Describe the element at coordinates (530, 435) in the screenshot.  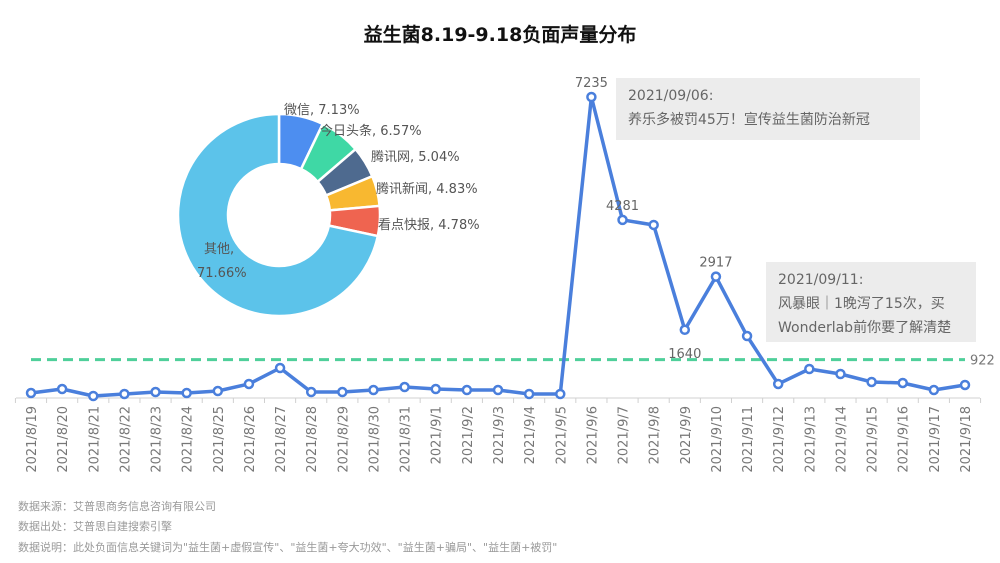
I see `x-tick-label: 2021/9/4` at that location.